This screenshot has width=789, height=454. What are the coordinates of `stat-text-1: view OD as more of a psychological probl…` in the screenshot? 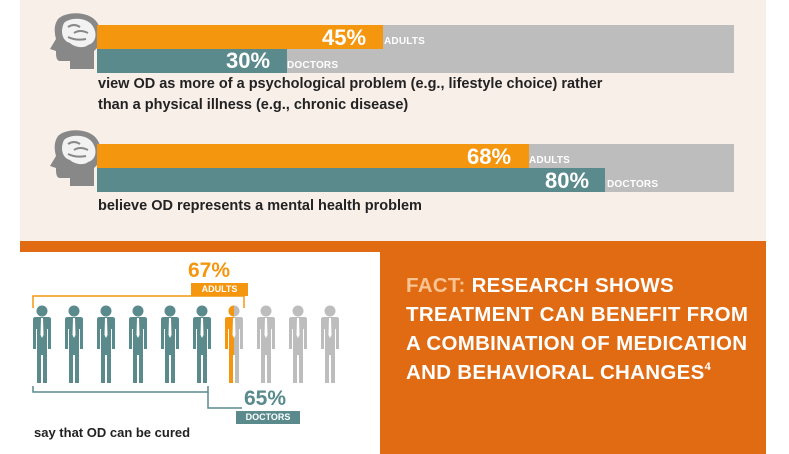 It's located at (350, 95).